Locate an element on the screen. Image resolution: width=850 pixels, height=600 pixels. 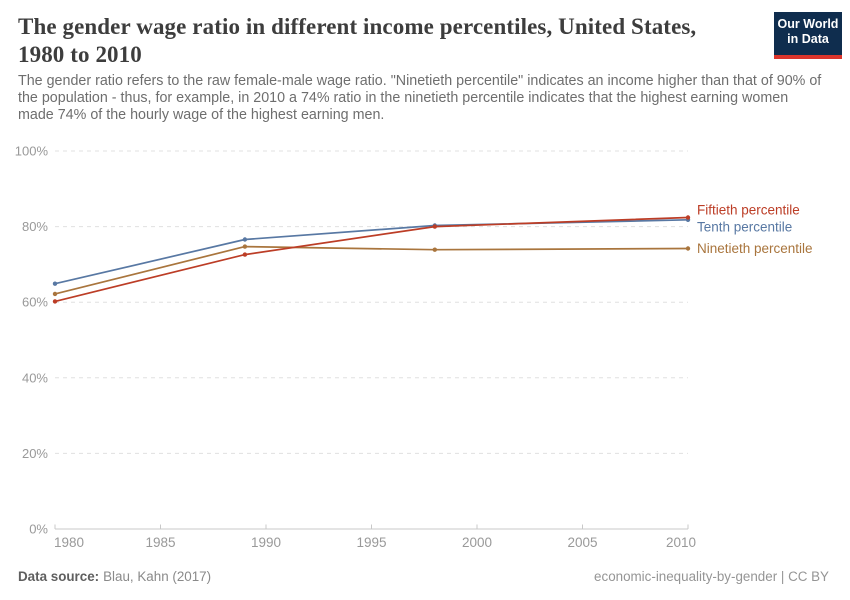
y-tick-label: 20% is located at coordinates (35, 453).